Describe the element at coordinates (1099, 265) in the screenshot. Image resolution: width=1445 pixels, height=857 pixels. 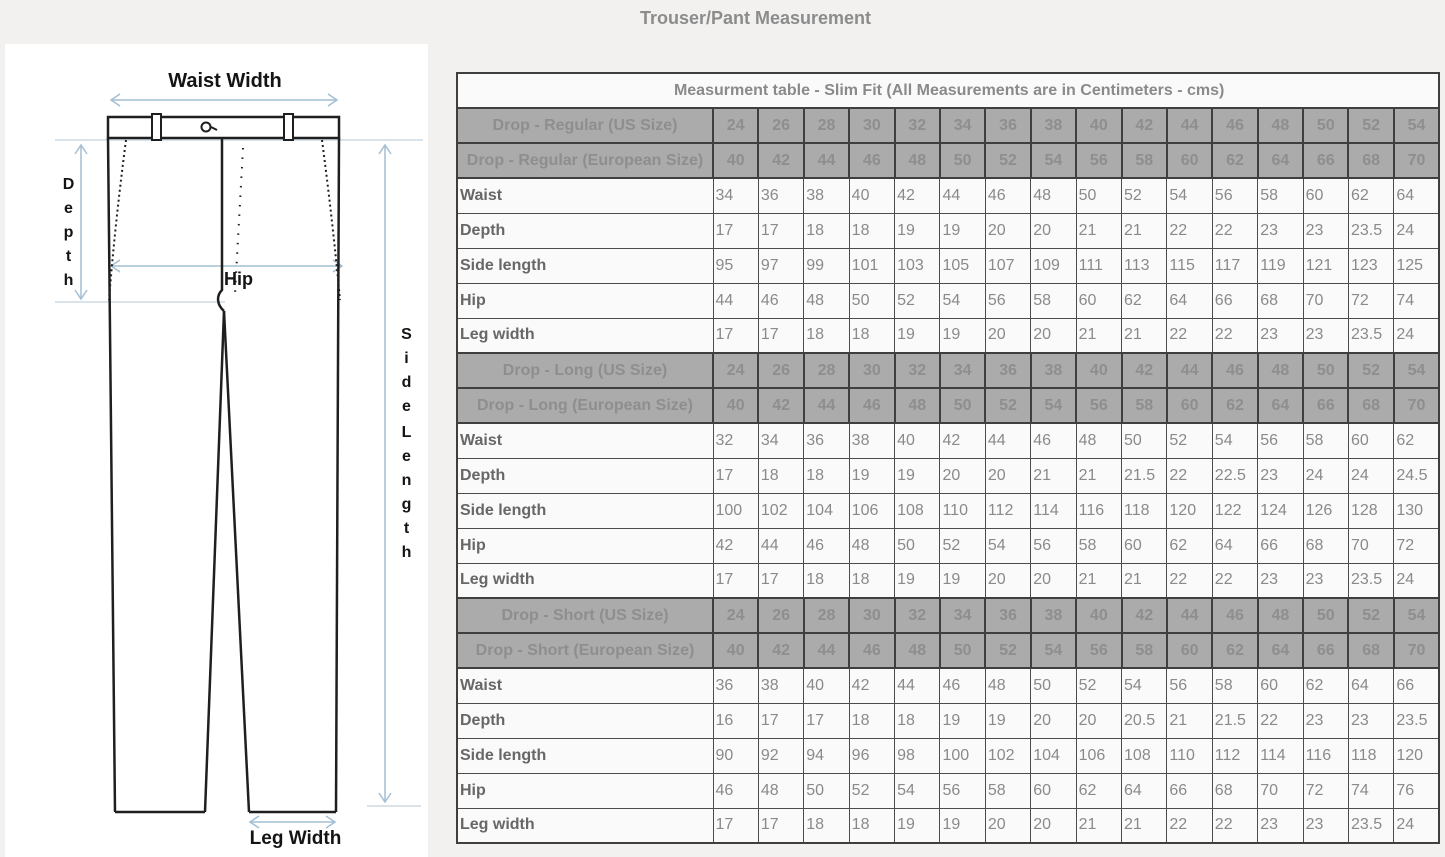
I see `cell-value: 111` at that location.